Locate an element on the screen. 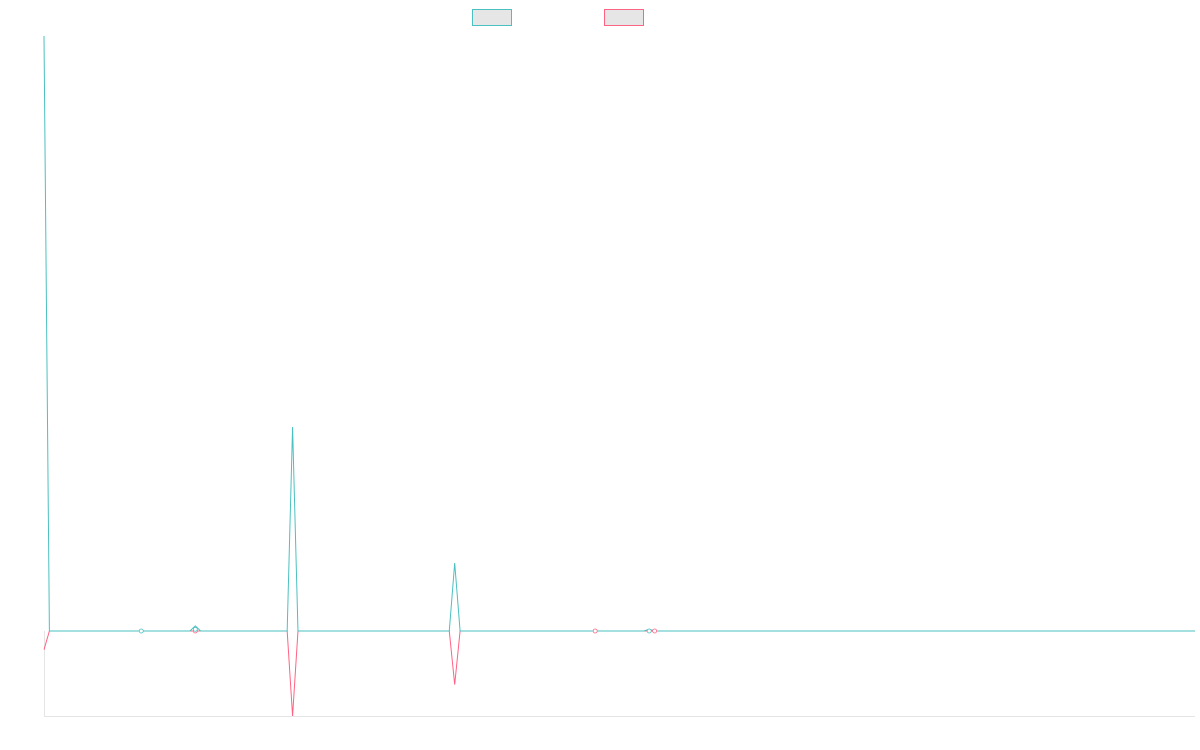  axes is located at coordinates (619, 674).